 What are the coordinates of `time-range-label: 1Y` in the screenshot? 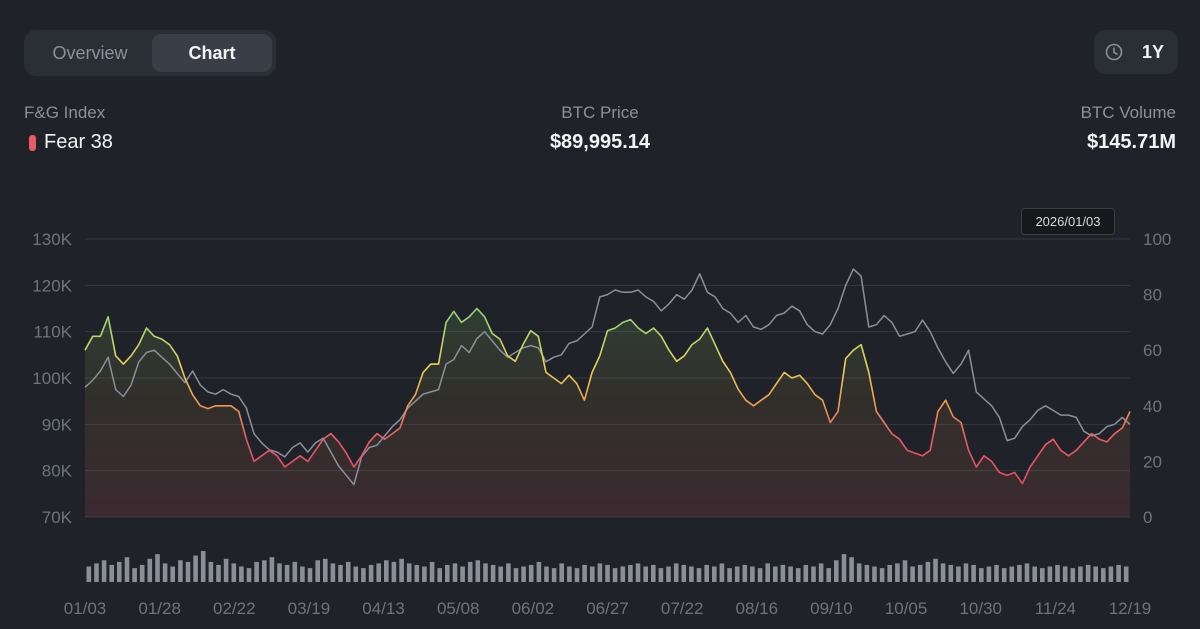 It's located at (1152, 52).